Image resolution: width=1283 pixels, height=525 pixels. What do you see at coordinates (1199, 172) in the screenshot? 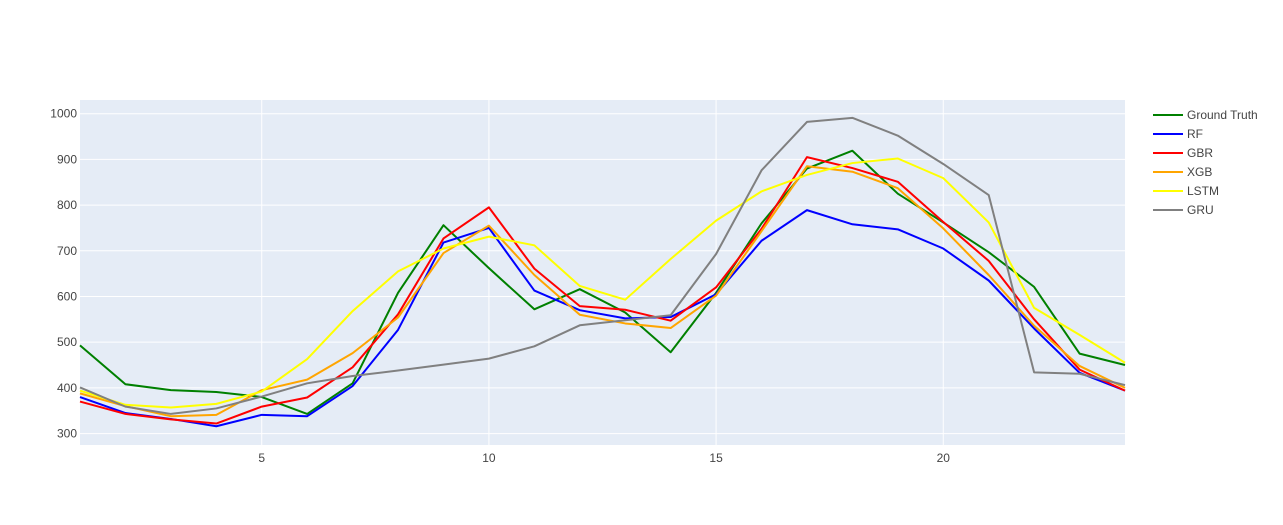
I see `legend-label: XGB` at bounding box center [1199, 172].